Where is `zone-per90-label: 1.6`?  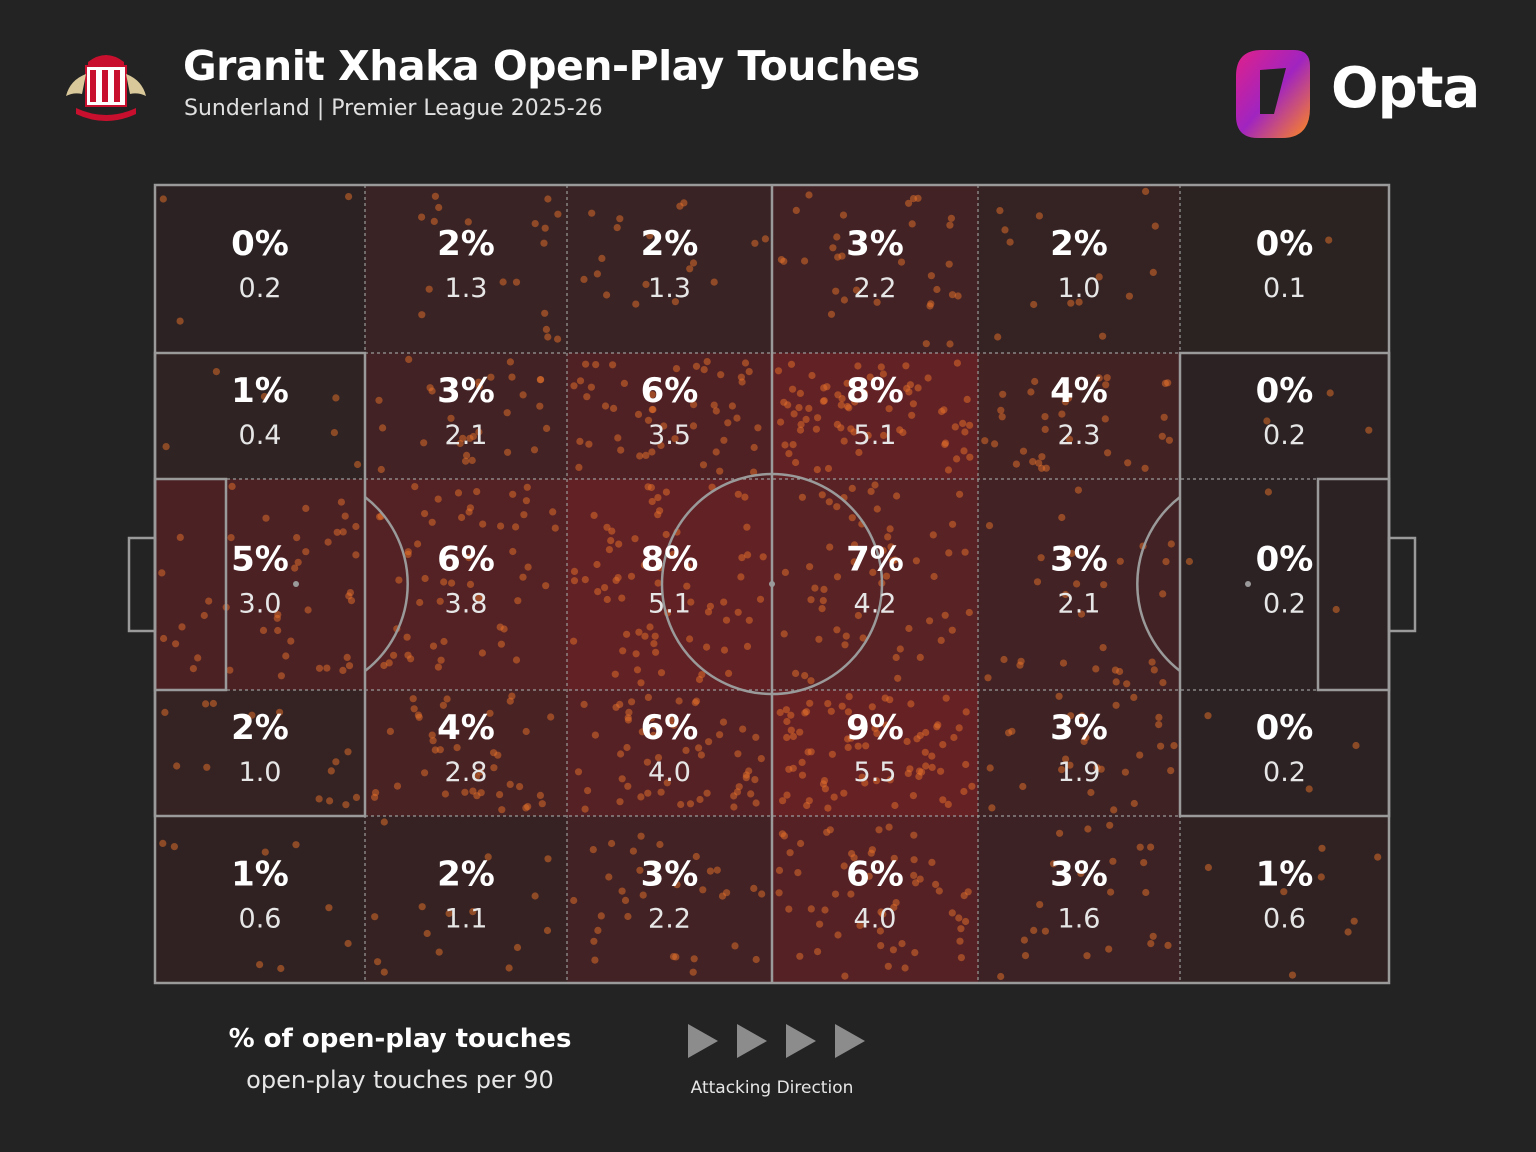
zone-per90-label: 1.6 is located at coordinates (1079, 919).